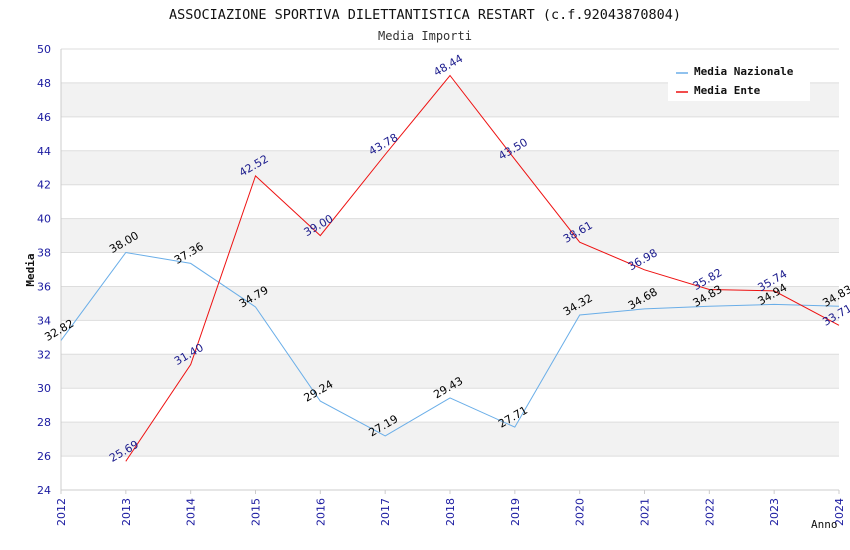  I want to click on y-tick-label: 24, so click(44, 490).